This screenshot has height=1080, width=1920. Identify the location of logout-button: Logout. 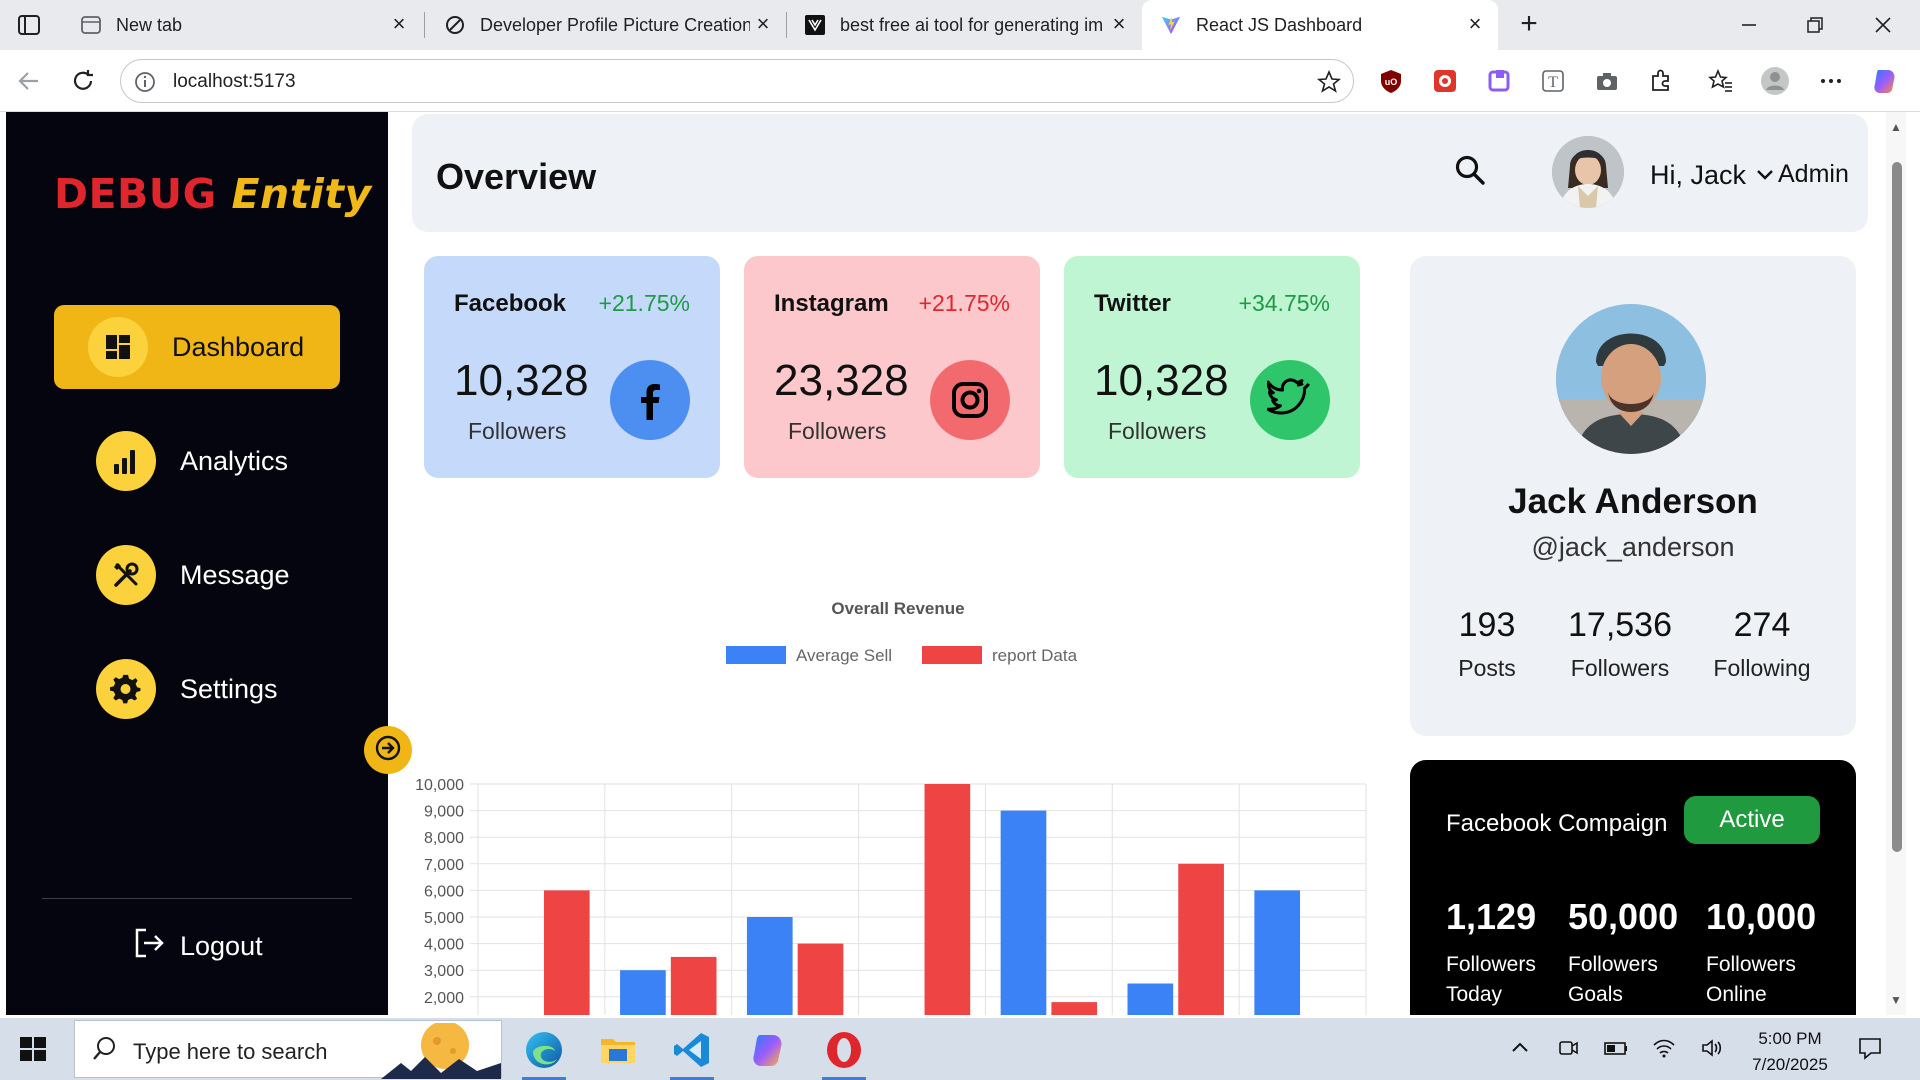
(197, 946).